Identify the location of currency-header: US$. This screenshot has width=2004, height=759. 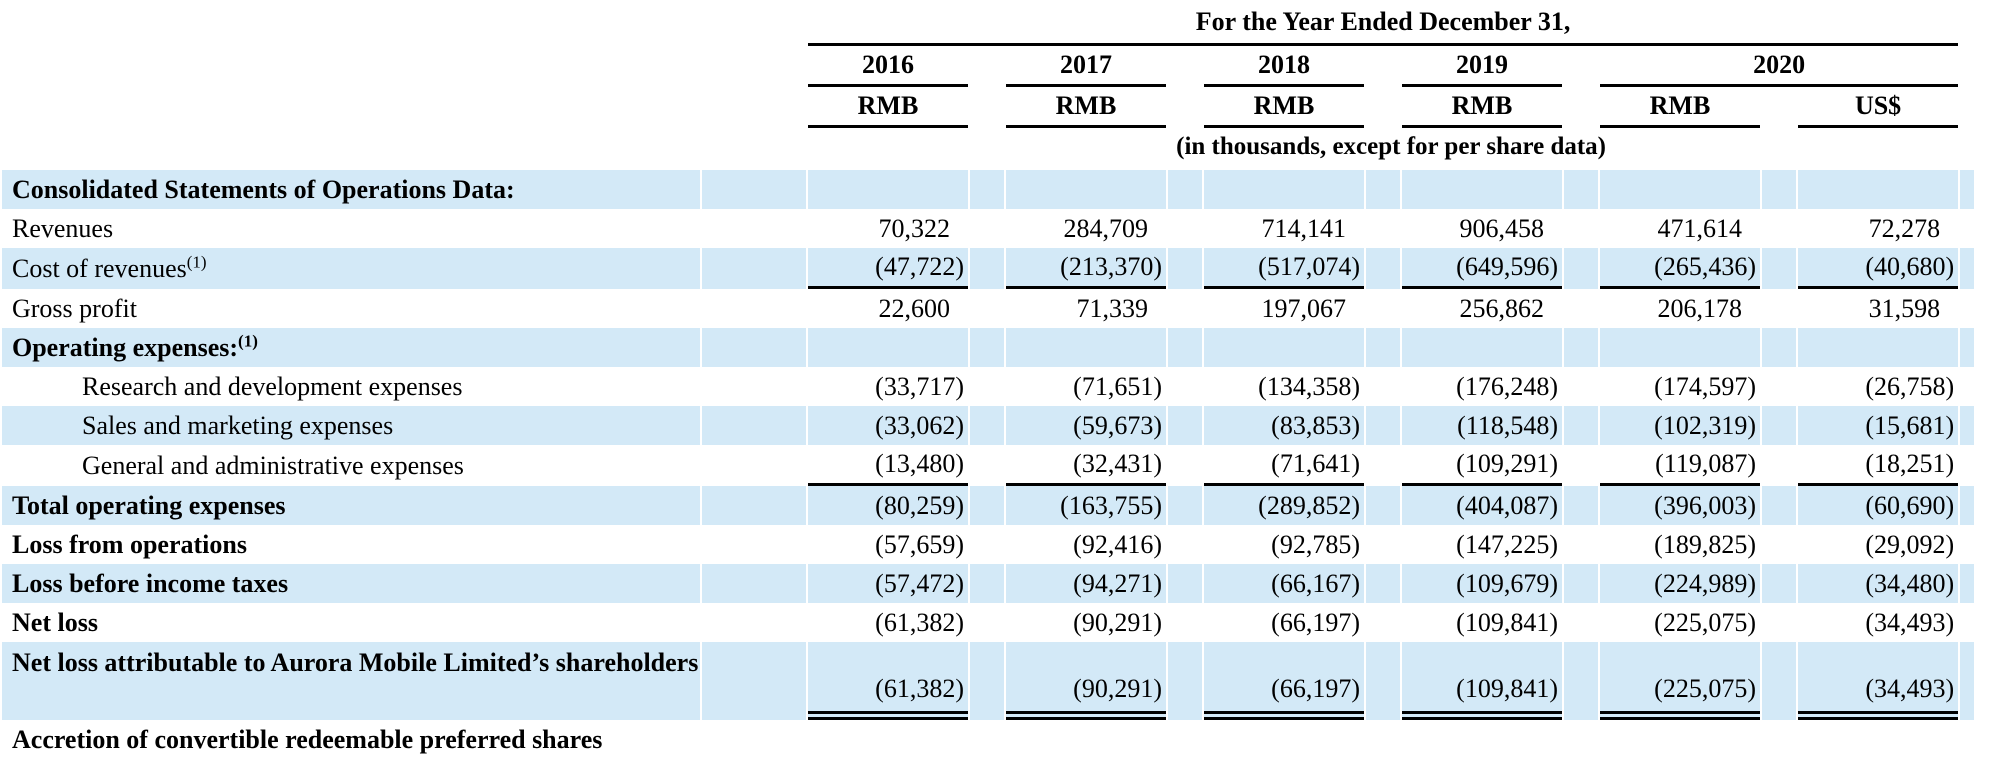
(1878, 107).